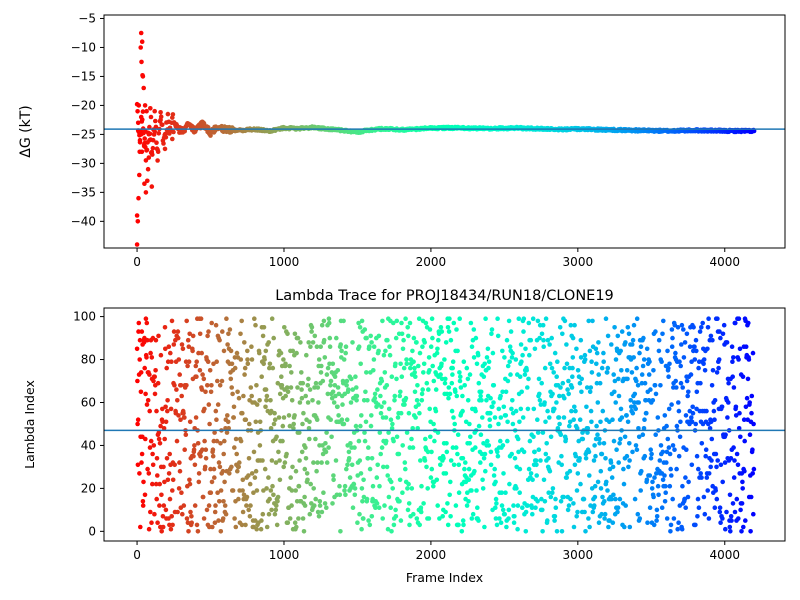  Describe the element at coordinates (436, 258) in the screenshot. I see `delta-g-x-ticks: 0 1000 2000 3000 4000` at that location.